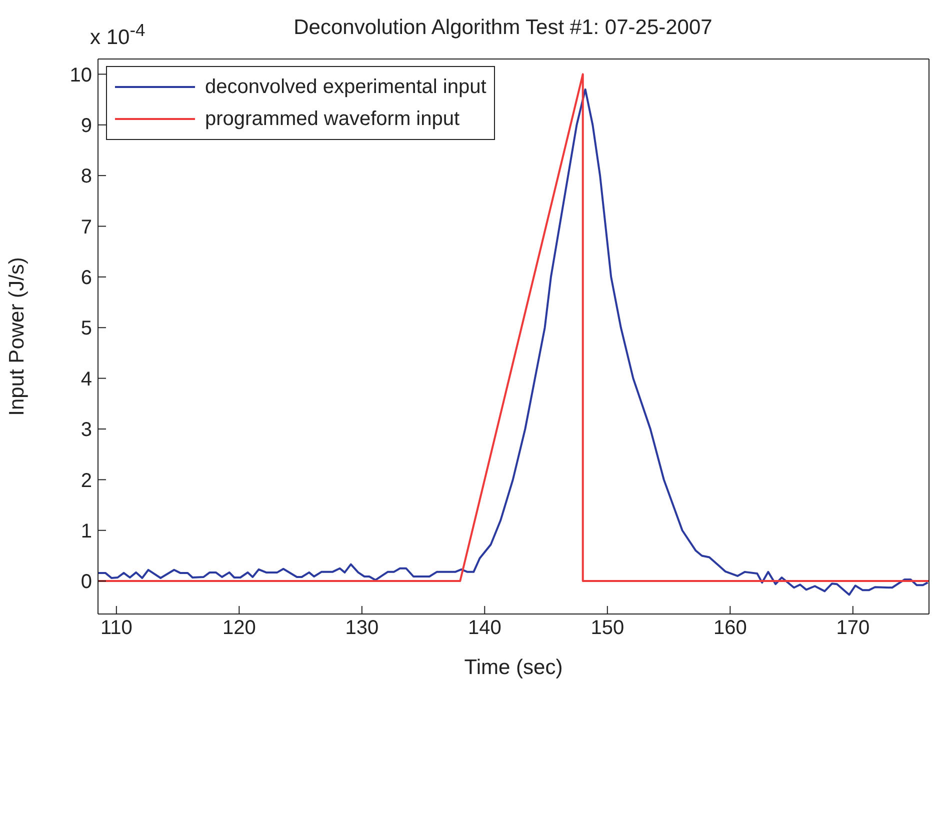  Describe the element at coordinates (16, 336) in the screenshot. I see `y-axis-title: Input Power (J/s)` at that location.